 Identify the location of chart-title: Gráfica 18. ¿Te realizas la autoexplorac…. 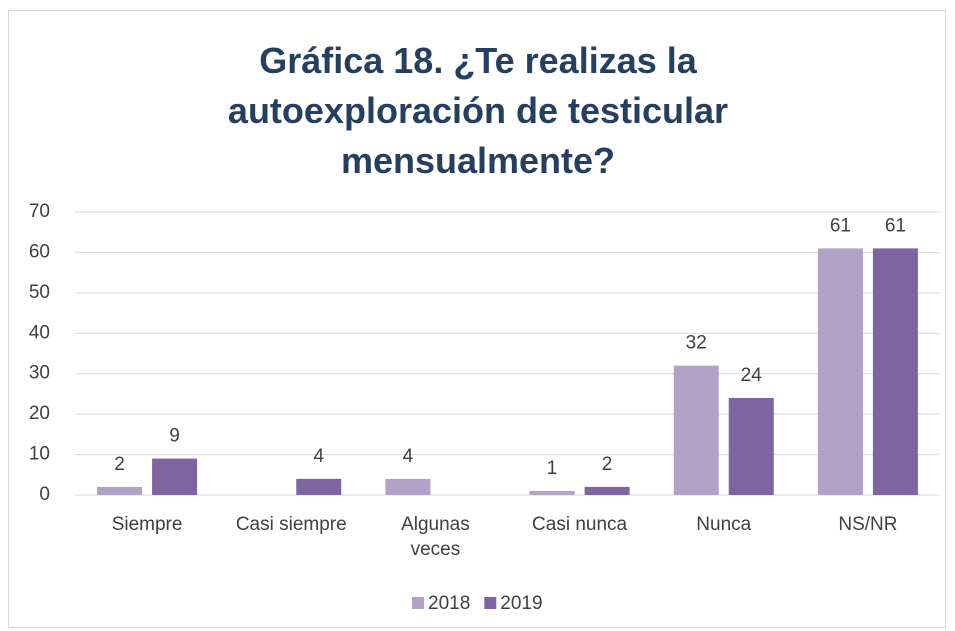
(478, 110).